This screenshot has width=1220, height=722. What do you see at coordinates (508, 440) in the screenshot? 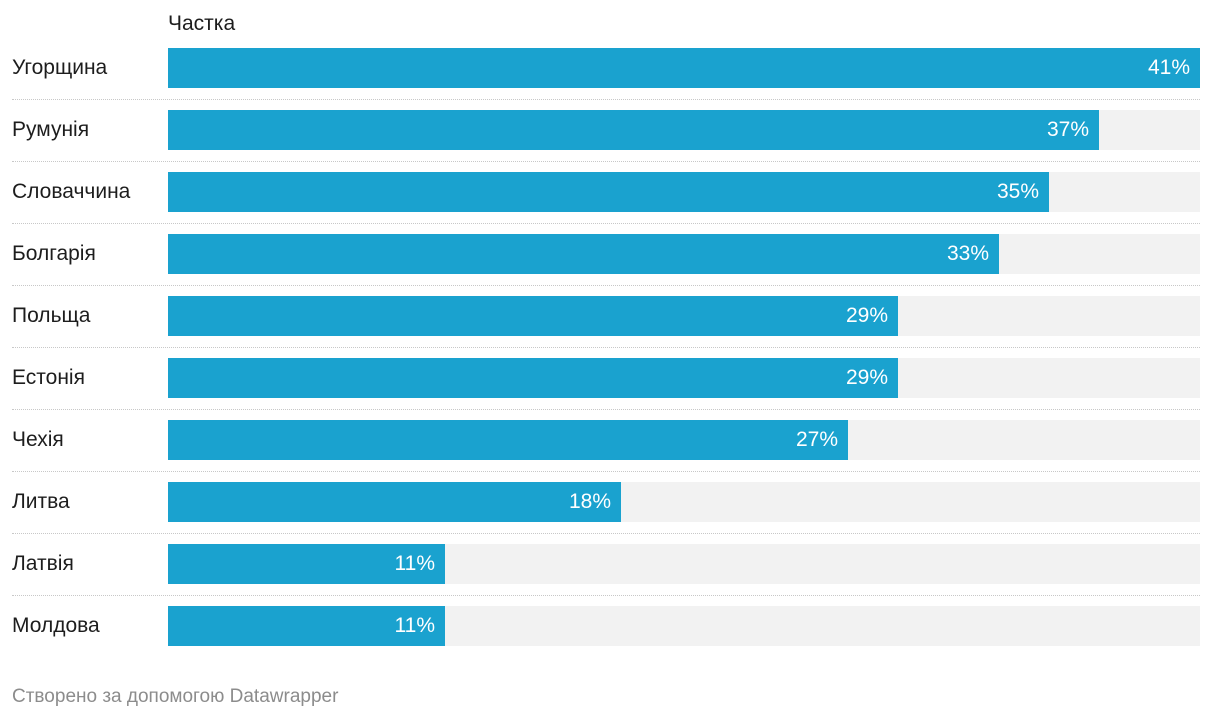
I see `bar: 27%` at bounding box center [508, 440].